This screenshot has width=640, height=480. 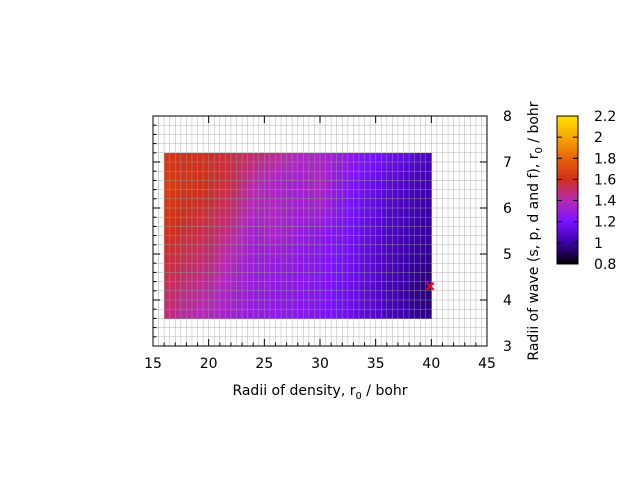 What do you see at coordinates (507, 163) in the screenshot?
I see `y-tick-label: 7` at bounding box center [507, 163].